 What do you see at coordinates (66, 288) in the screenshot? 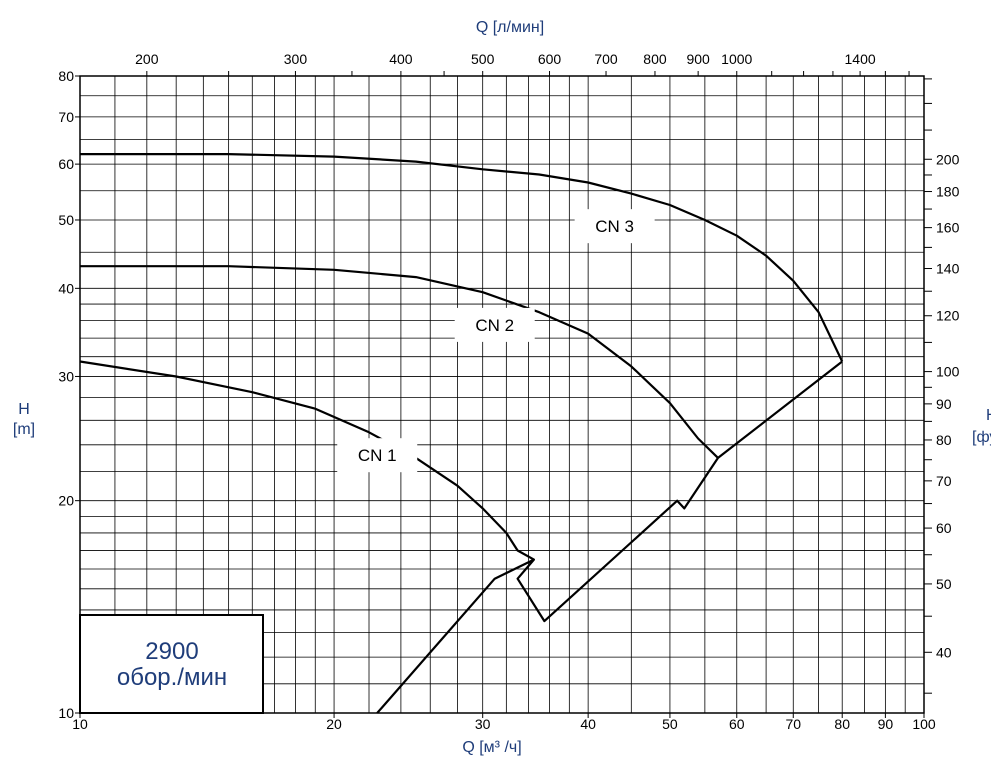
I see `y-tick-label: 40` at bounding box center [66, 288].